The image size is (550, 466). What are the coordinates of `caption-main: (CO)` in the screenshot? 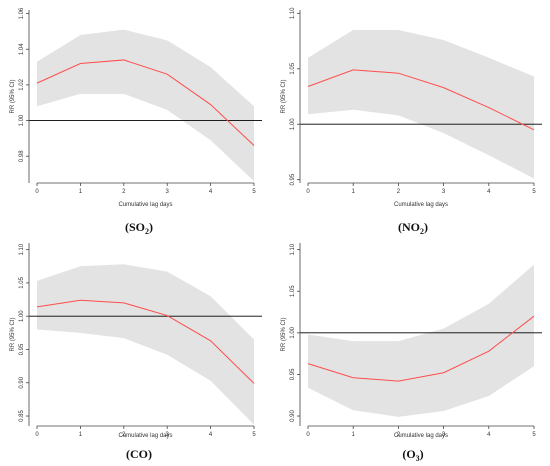 It's located at (139, 454).